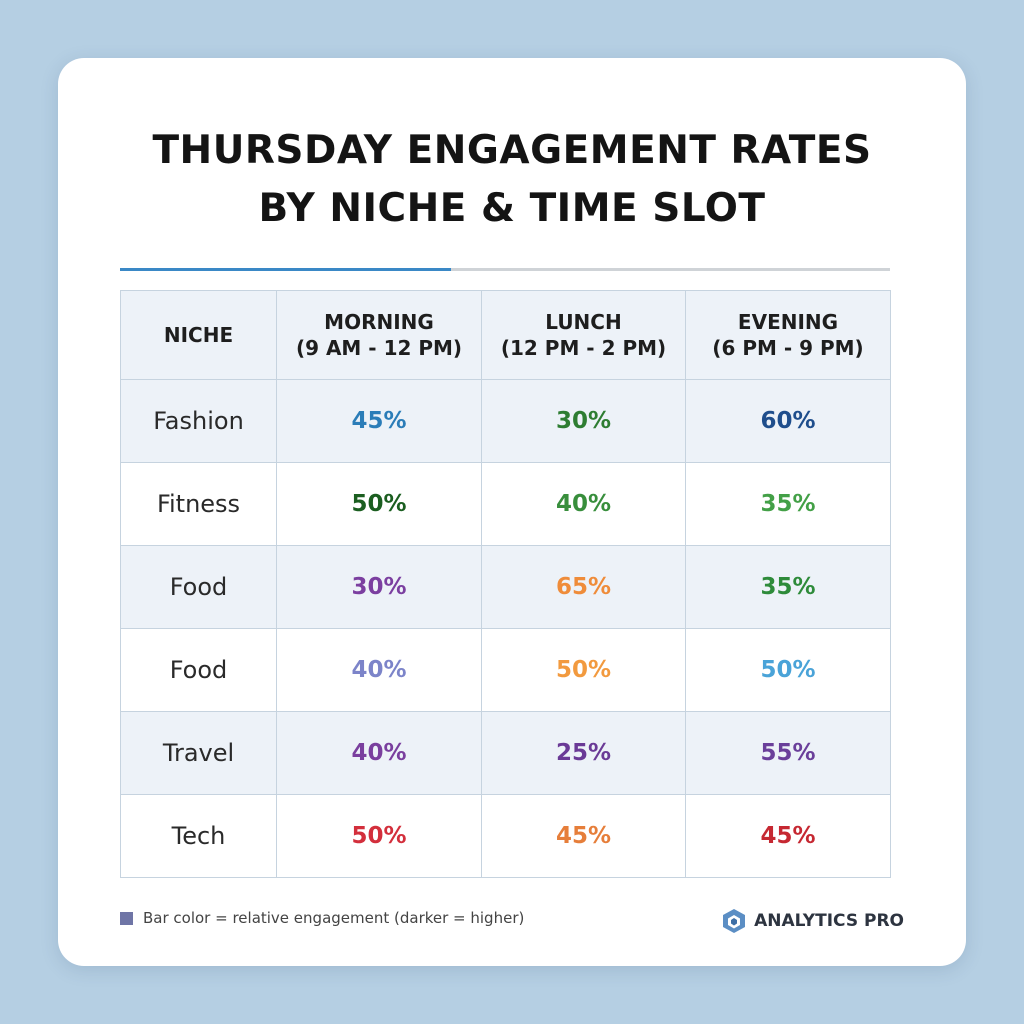 This screenshot has height=1024, width=1024. I want to click on title-line-2: BY NICHE & TIME SLOT, so click(512, 208).